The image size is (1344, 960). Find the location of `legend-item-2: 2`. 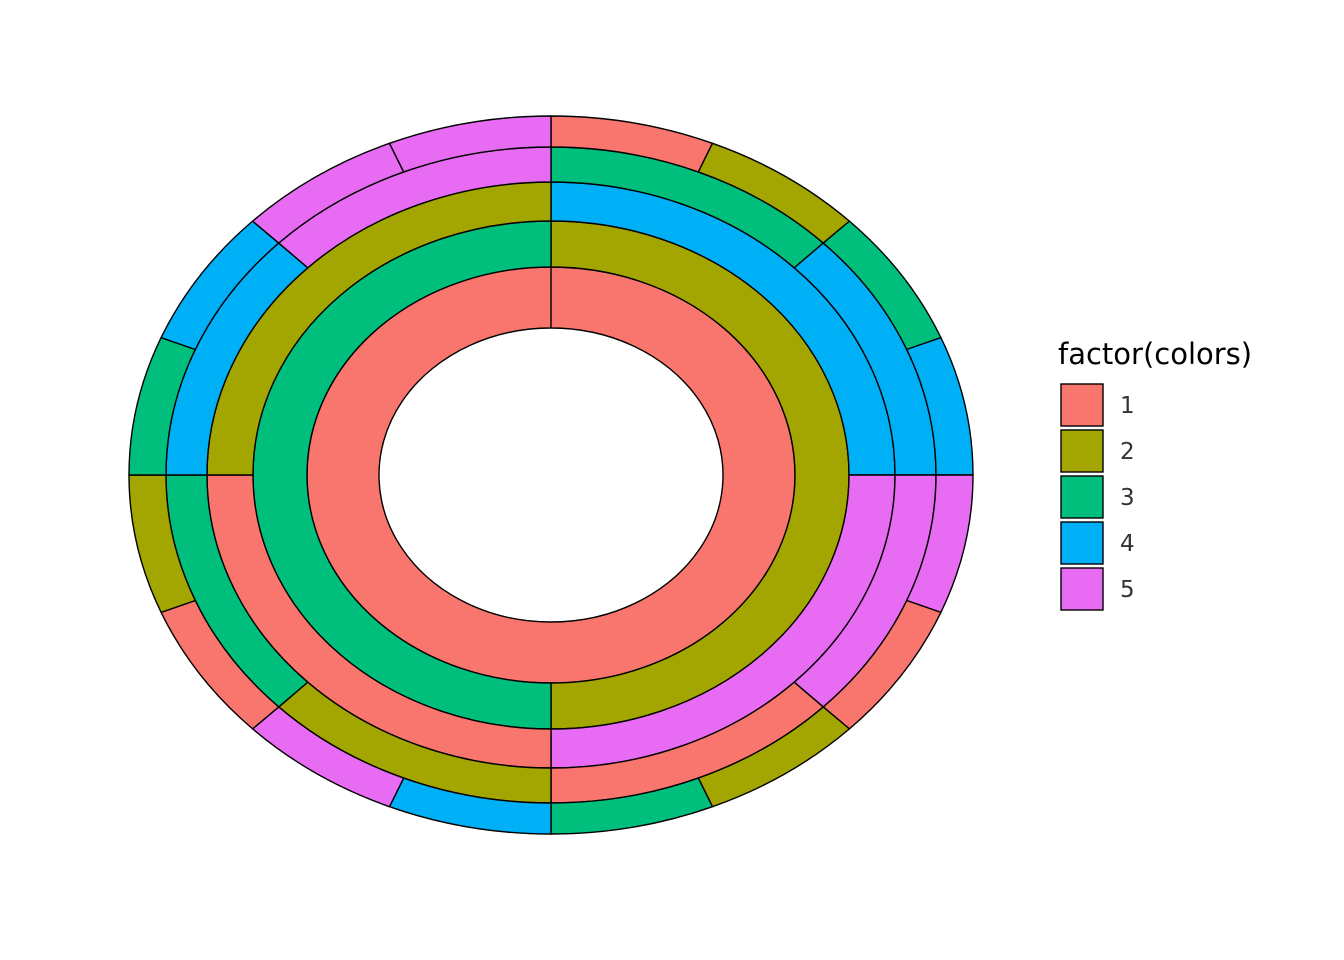

legend-item-2: 2 is located at coordinates (1097, 451).